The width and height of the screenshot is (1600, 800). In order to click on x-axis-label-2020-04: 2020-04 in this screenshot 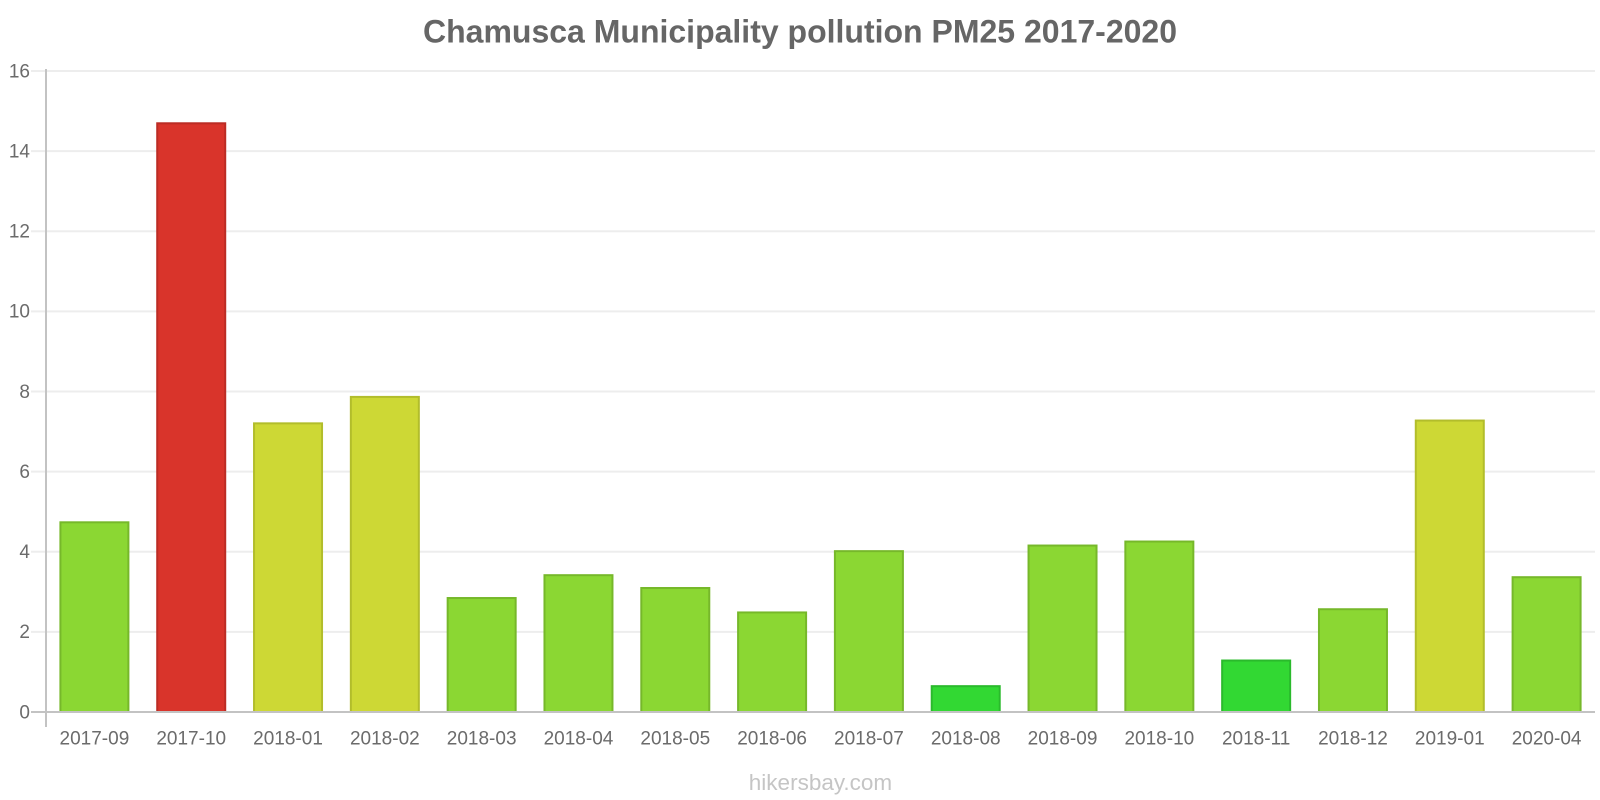, I will do `click(1547, 739)`.